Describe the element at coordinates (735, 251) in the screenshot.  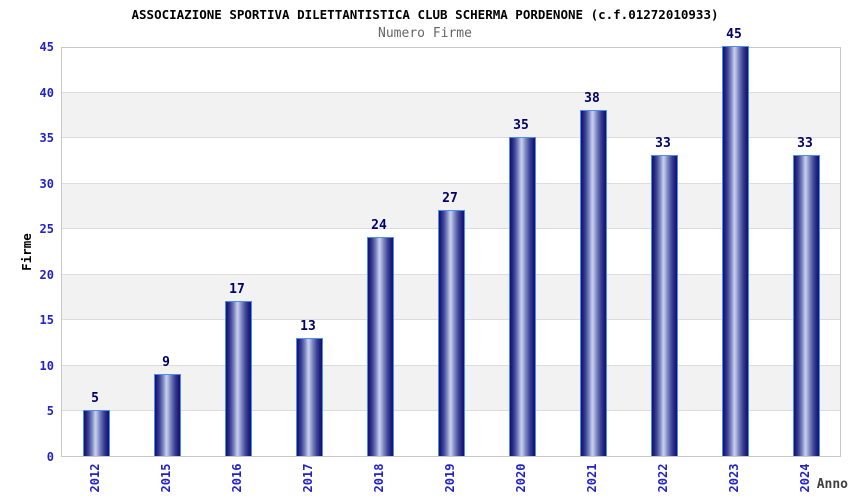
I see `bar-2023` at that location.